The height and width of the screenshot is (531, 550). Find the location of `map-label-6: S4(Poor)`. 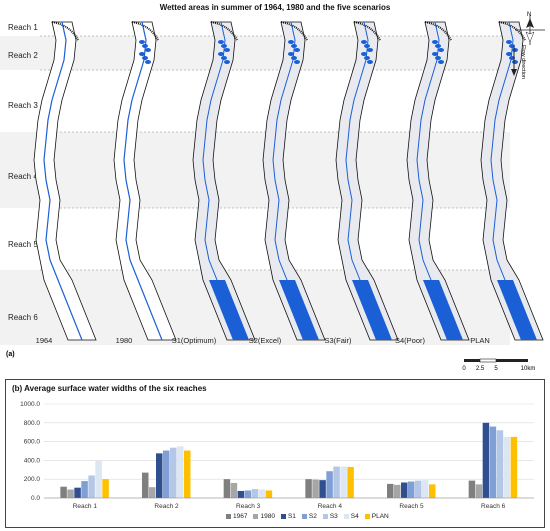

map-label-6: S4(Poor) is located at coordinates (409, 340).